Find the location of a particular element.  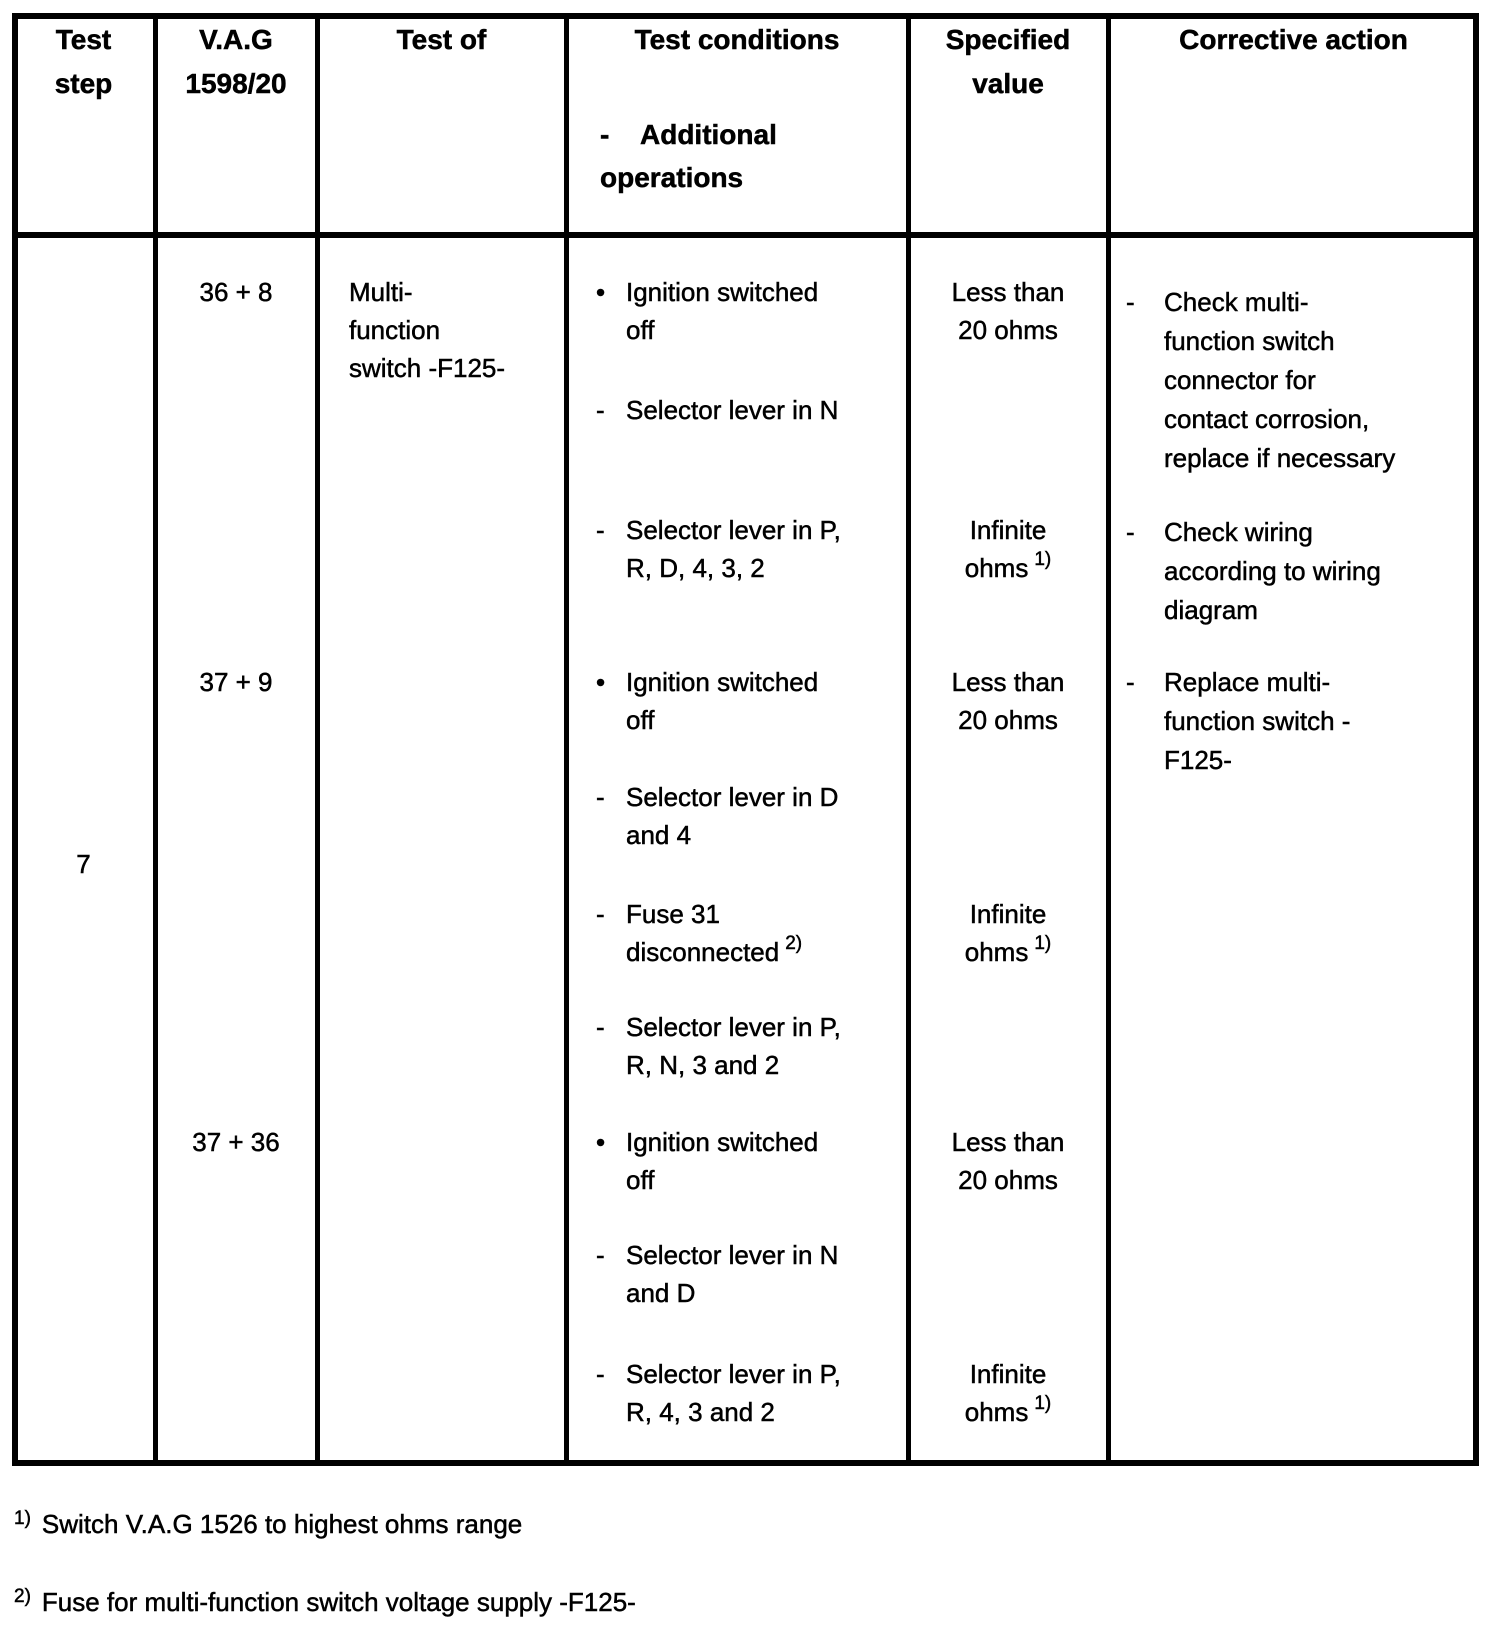

condition-item: - Selector lever in P, R, N, 3 and 2 is located at coordinates (718, 1046).